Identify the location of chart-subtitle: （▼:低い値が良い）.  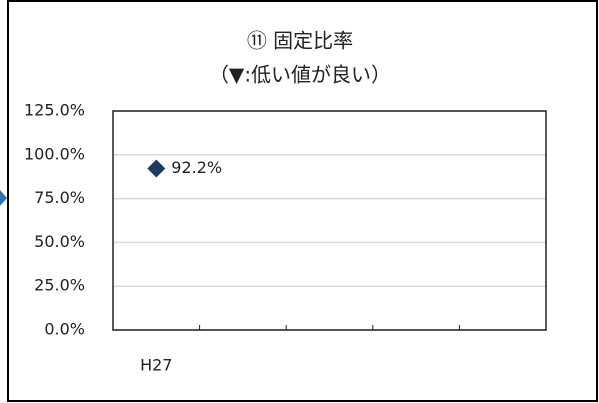
(300, 75).